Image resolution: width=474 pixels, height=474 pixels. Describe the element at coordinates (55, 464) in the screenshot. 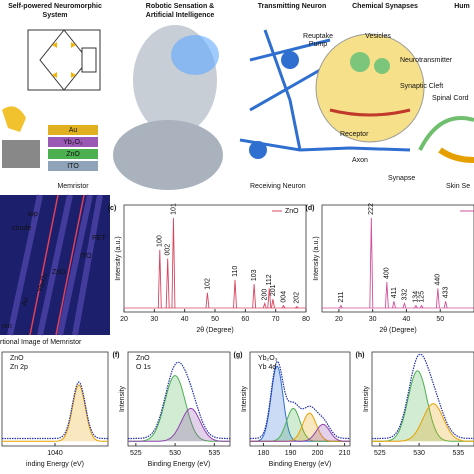

I see `x-axis-label: inding Energy (eV)` at that location.